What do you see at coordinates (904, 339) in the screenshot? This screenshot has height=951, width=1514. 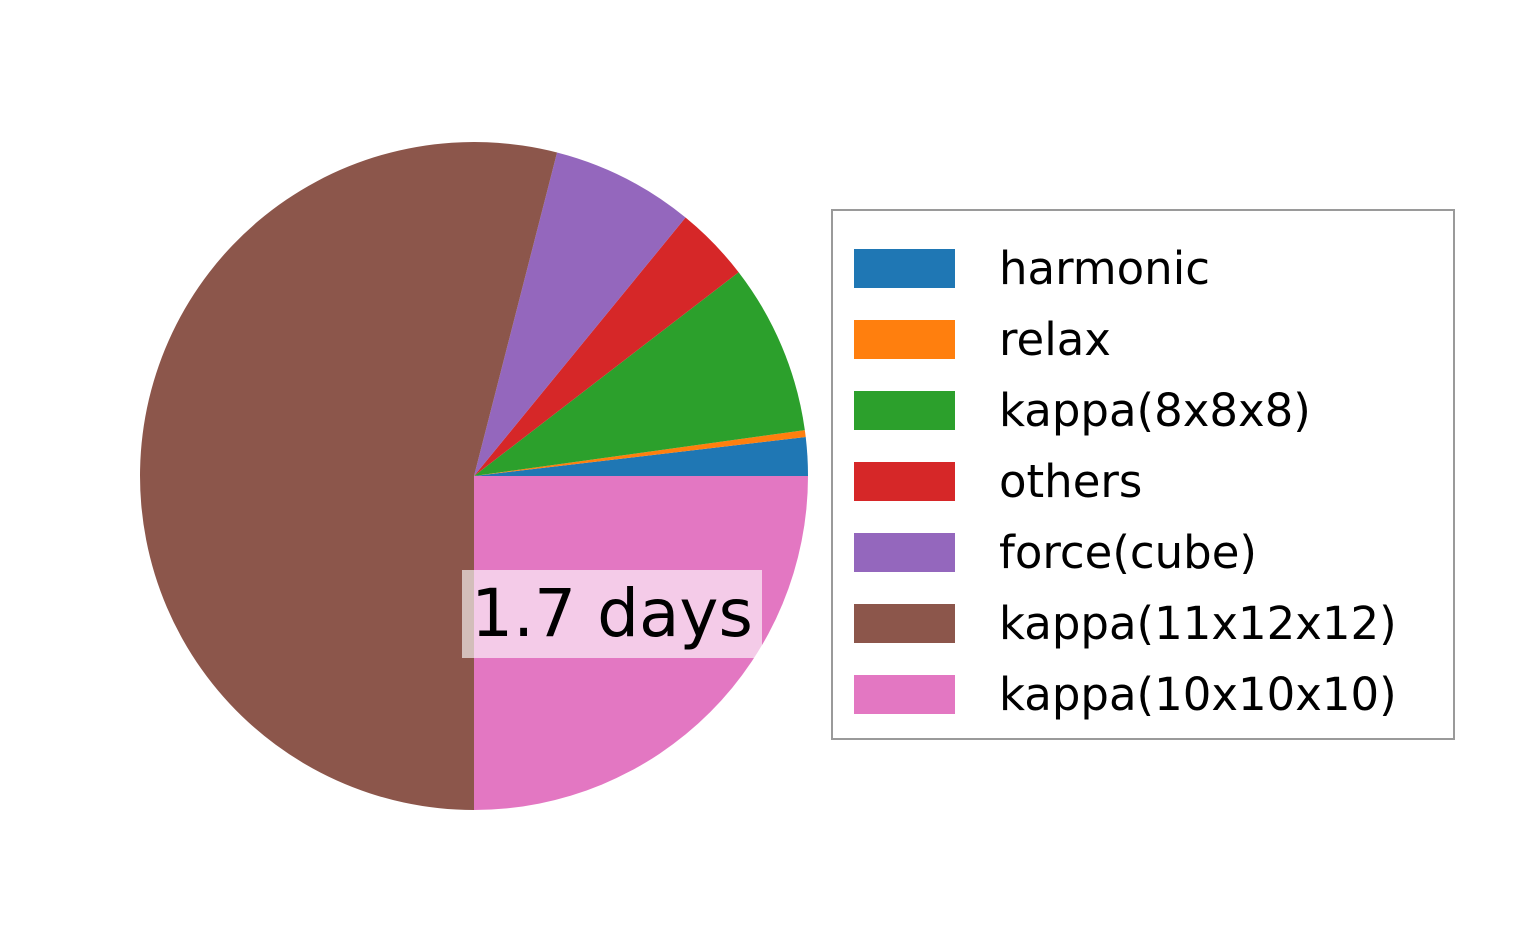 I see `legend-swatch-relax` at bounding box center [904, 339].